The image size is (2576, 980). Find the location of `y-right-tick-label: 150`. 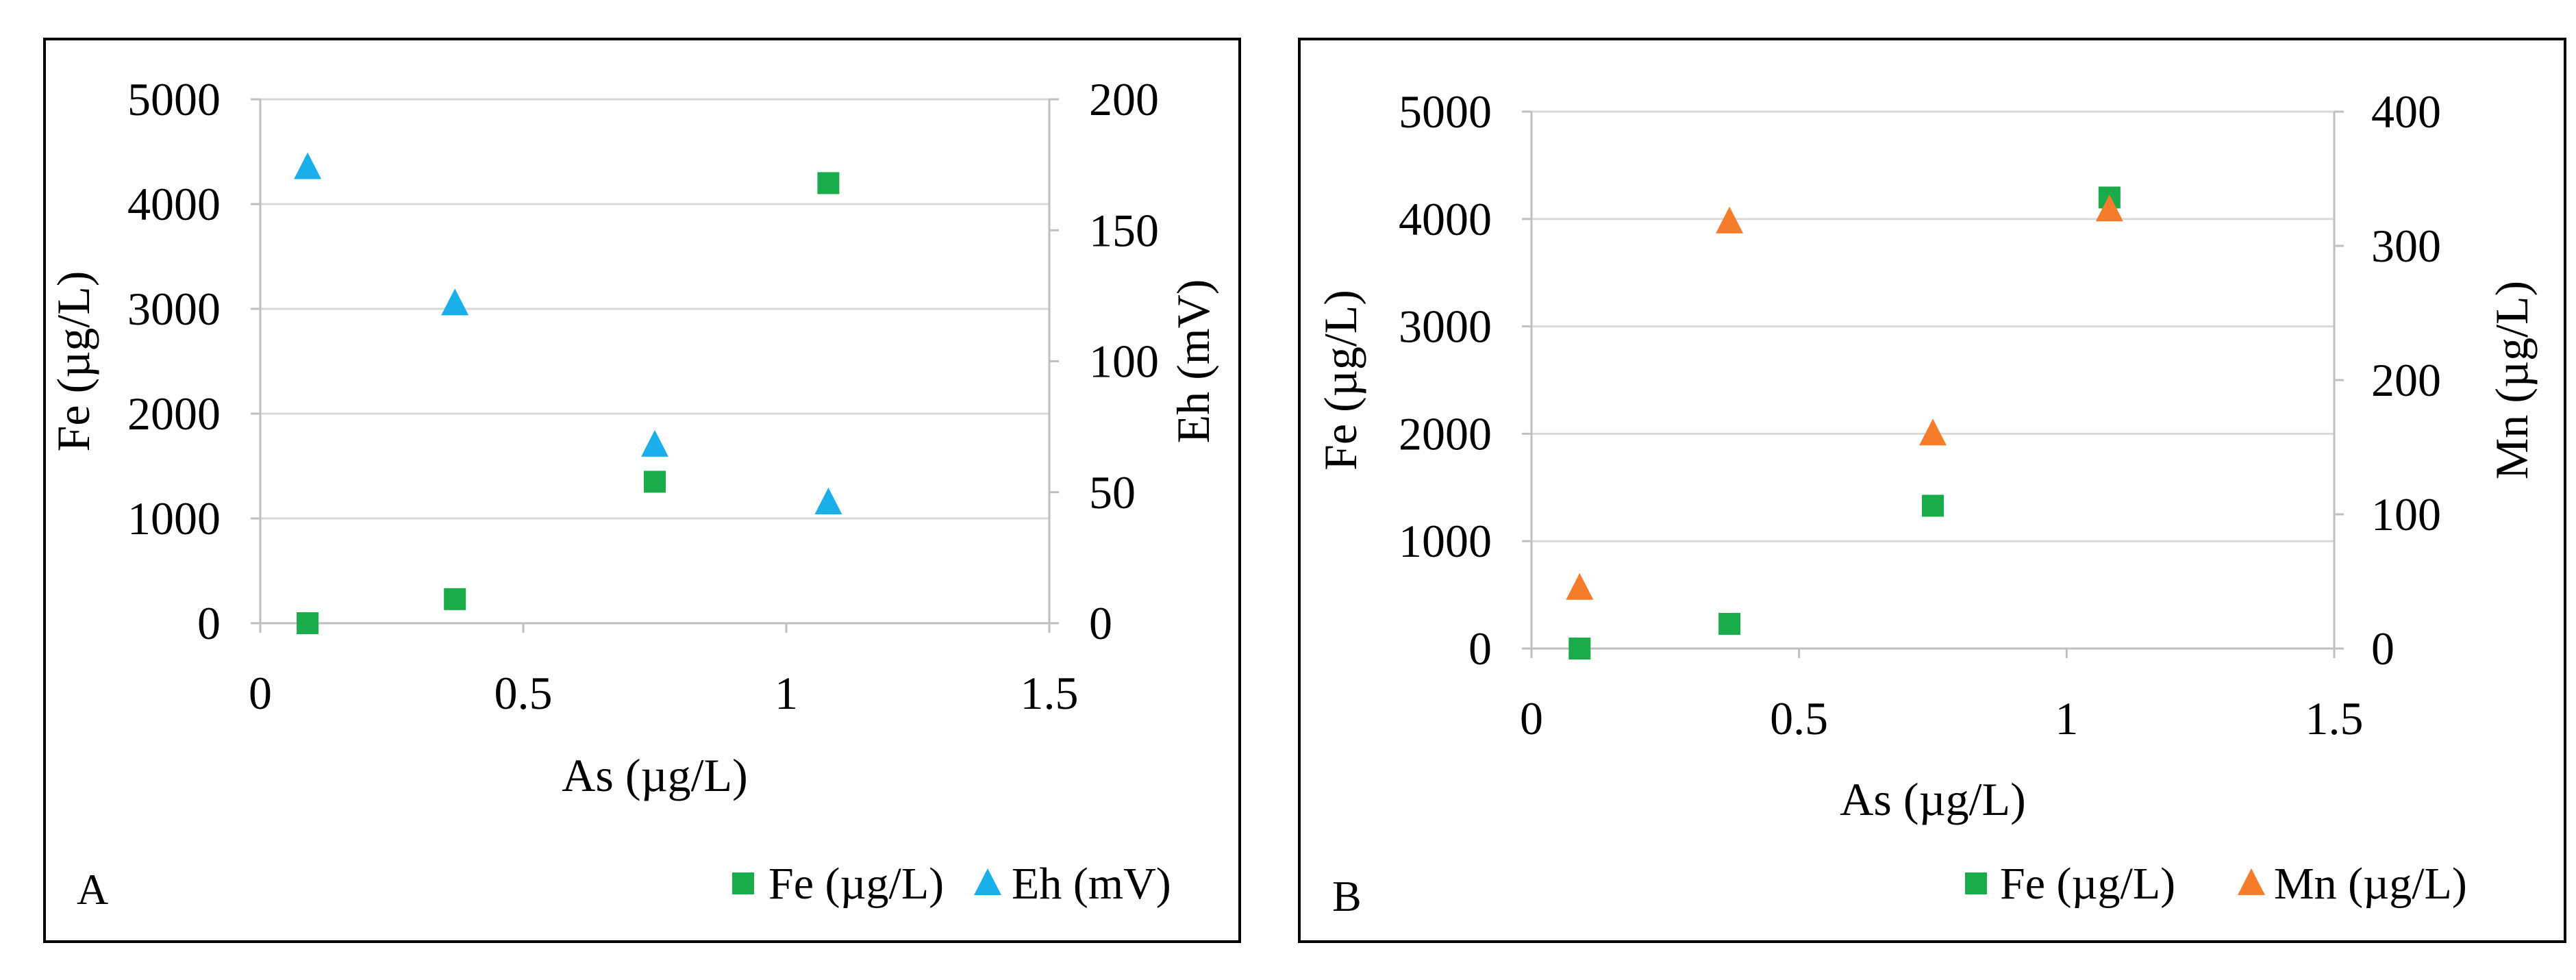

y-right-tick-label: 150 is located at coordinates (1124, 230).